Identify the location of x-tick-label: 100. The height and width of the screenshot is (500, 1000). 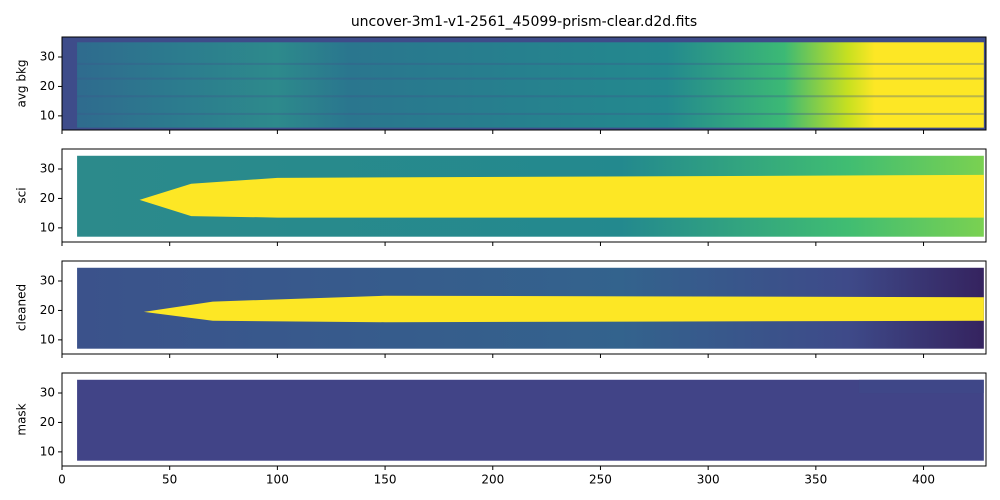
(277, 480).